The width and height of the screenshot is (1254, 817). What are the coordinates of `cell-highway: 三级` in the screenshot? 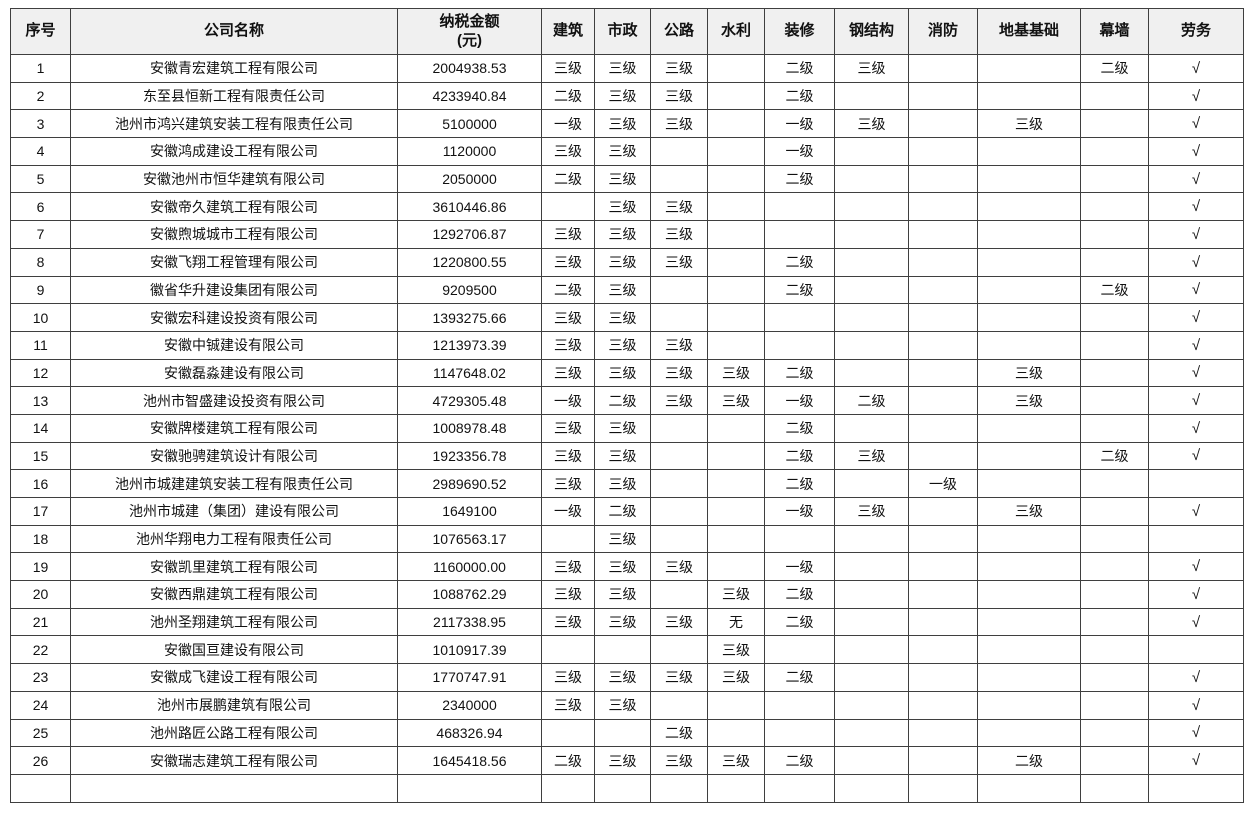 It's located at (679, 622).